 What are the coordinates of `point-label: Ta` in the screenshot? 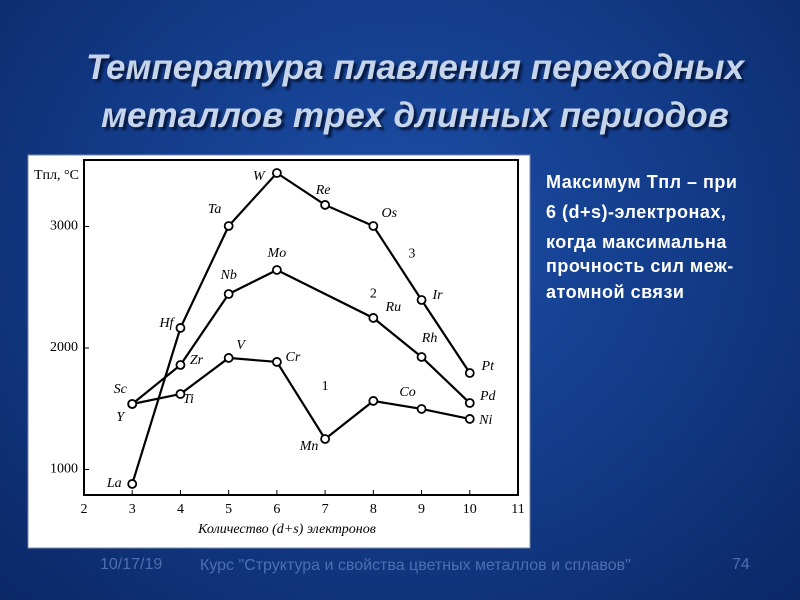 It's located at (215, 209).